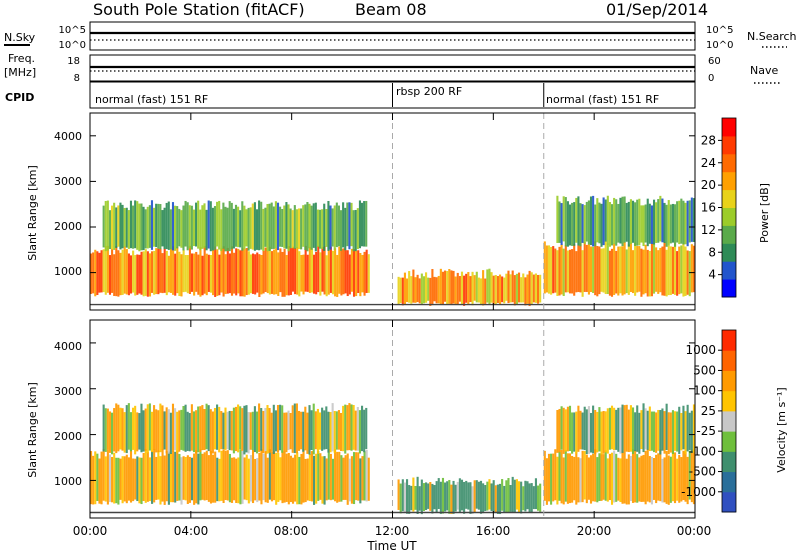  Describe the element at coordinates (764, 70) in the screenshot. I see `nave-label: Nave` at that location.